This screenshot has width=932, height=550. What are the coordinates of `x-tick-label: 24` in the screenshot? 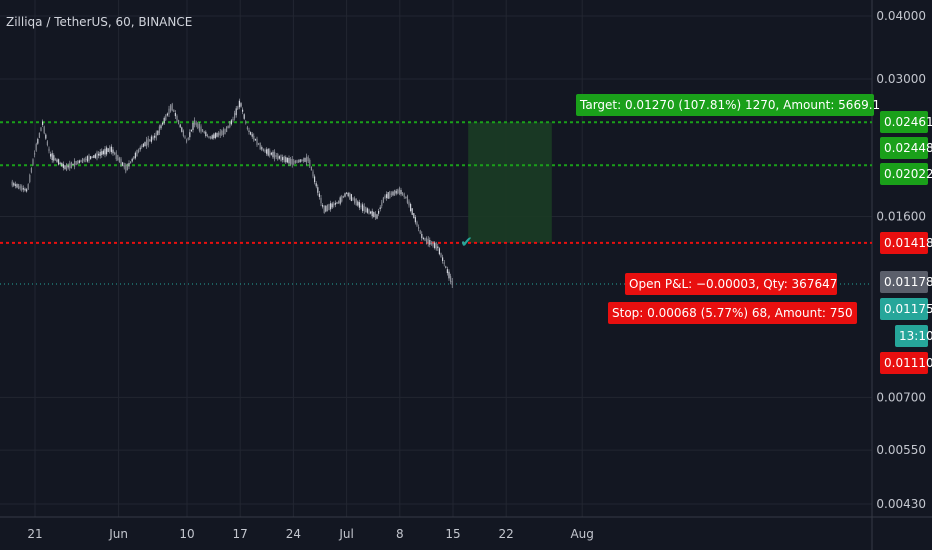 It's located at (293, 534).